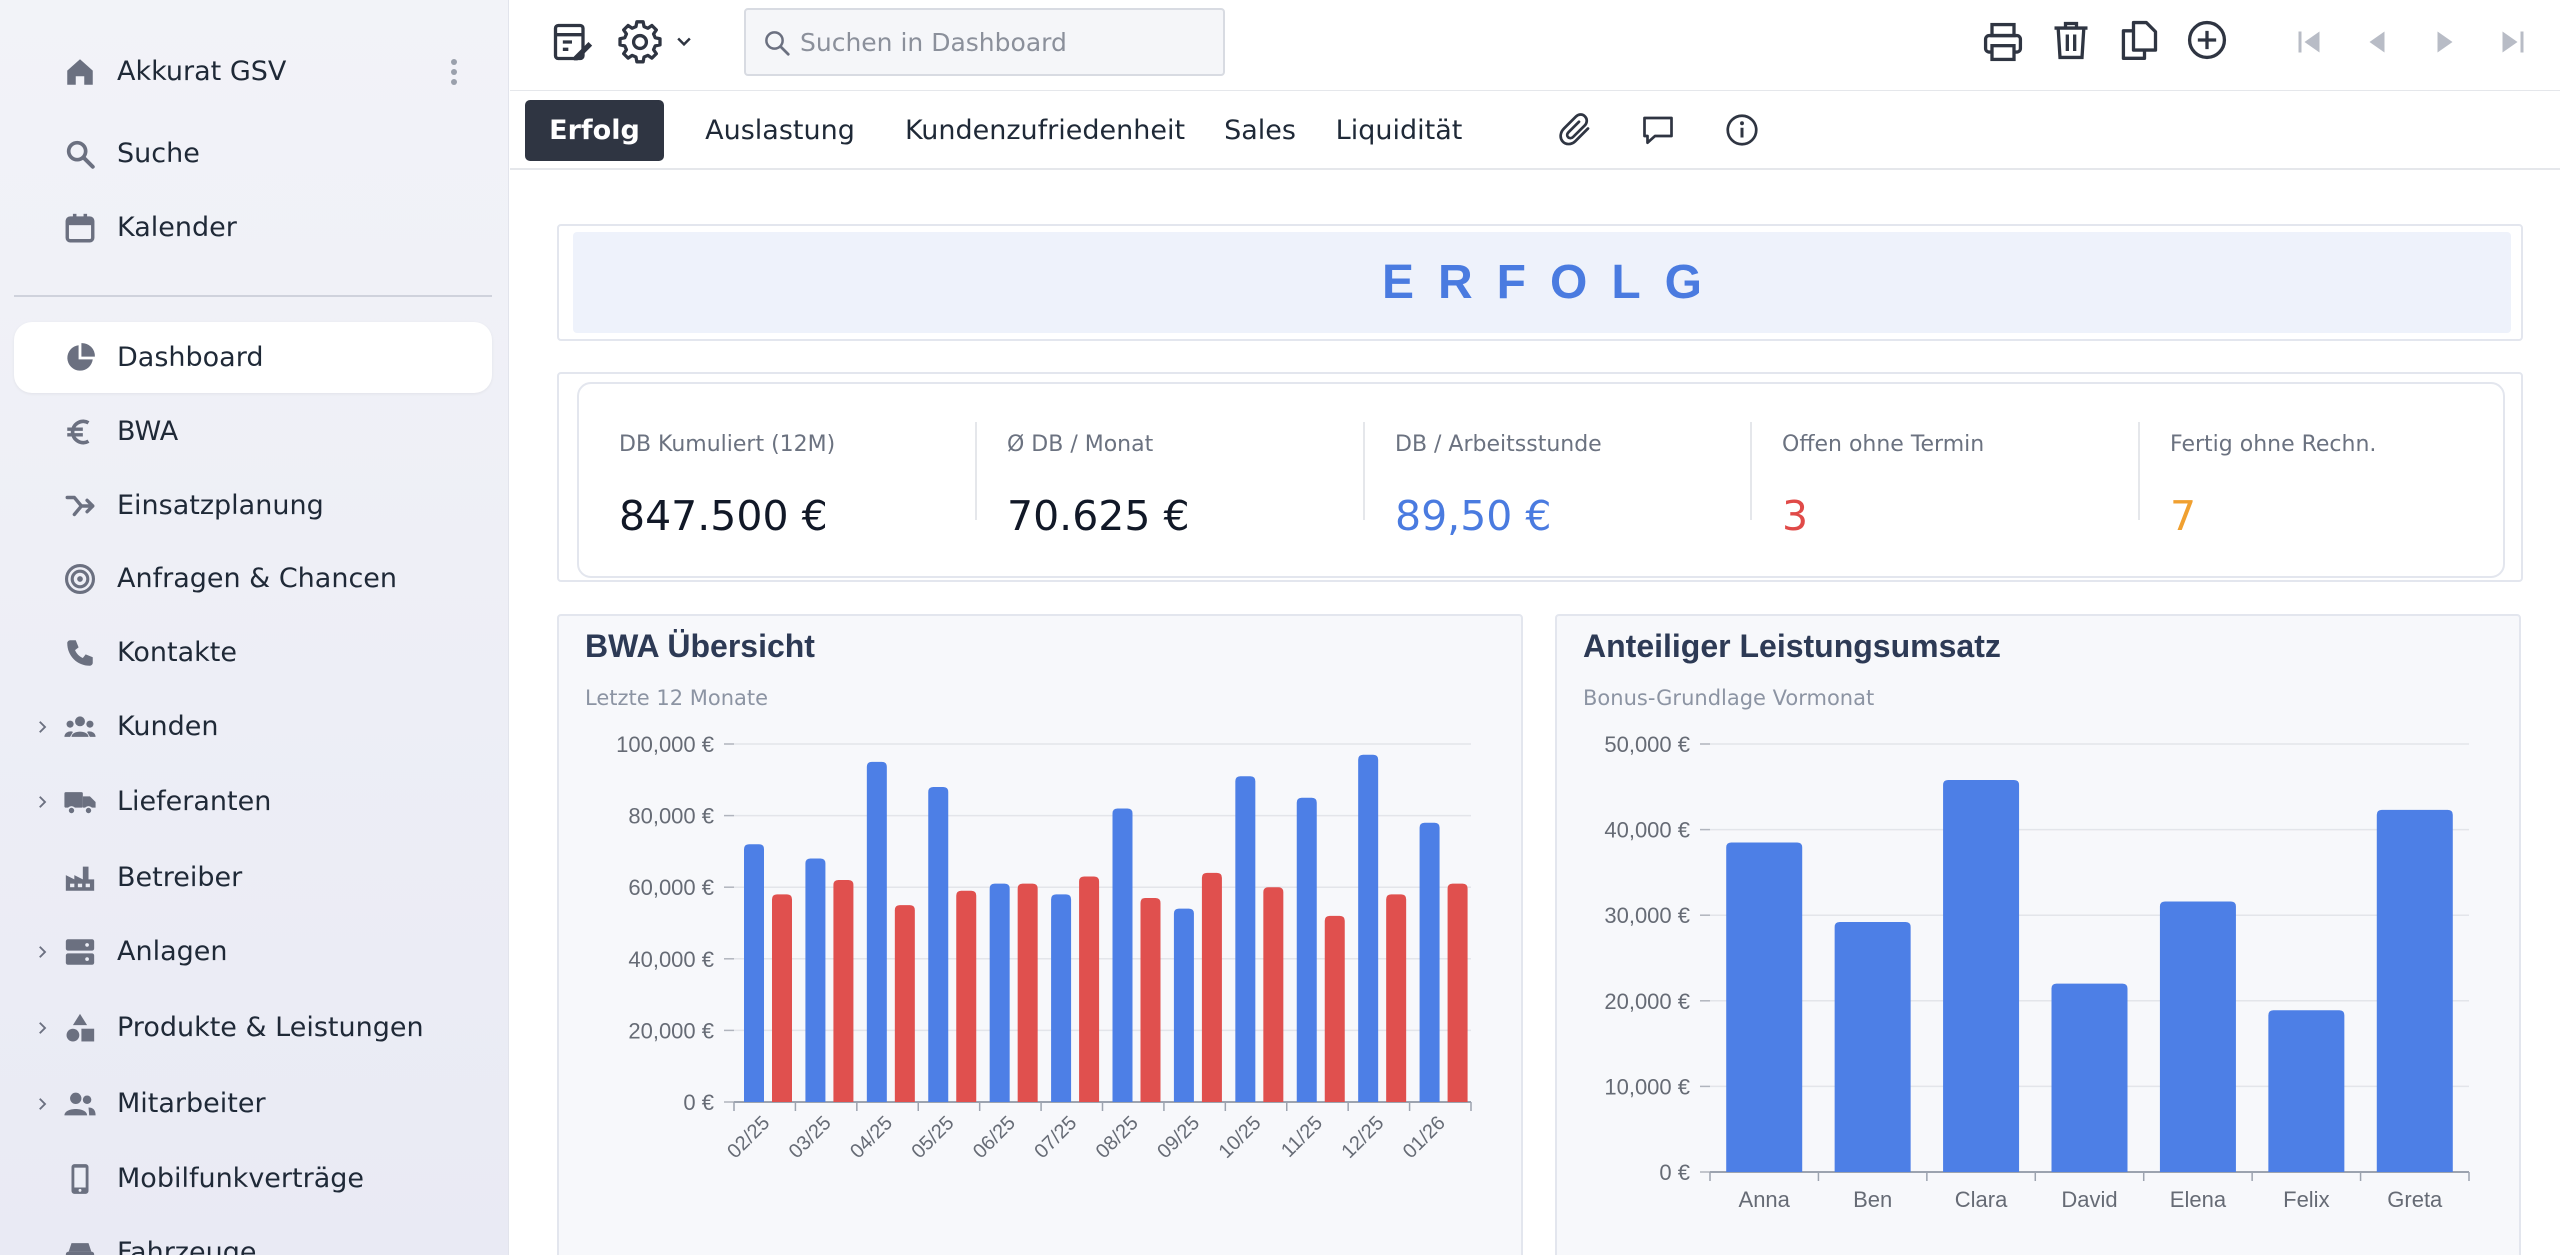  What do you see at coordinates (253, 227) in the screenshot?
I see `sidebar-item-kalender: Kalender` at bounding box center [253, 227].